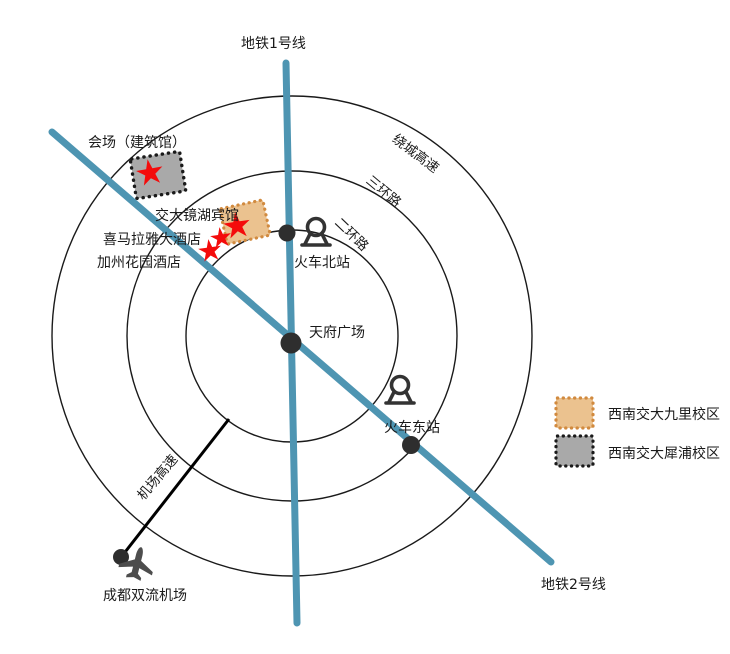 The width and height of the screenshot is (730, 654). Describe the element at coordinates (145, 596) in the screenshot. I see `airport-label: 成都双流机场` at that location.